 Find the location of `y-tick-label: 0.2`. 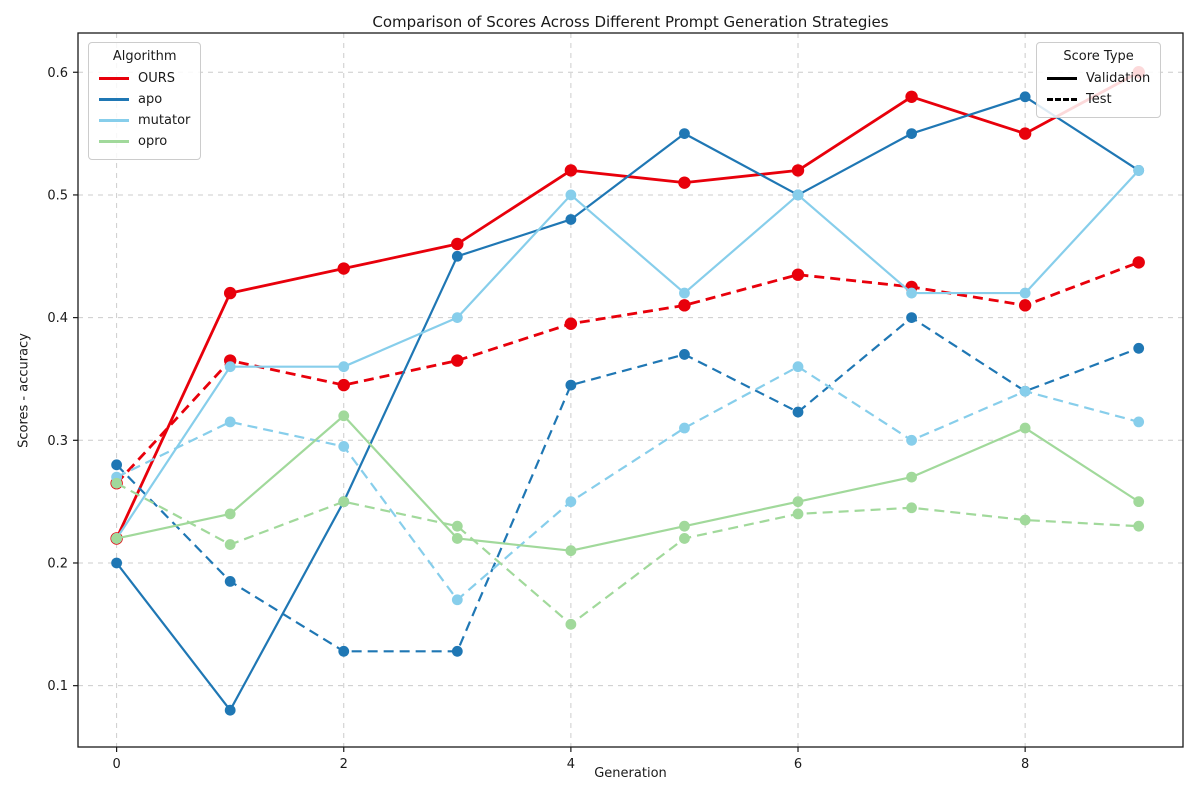

y-tick-label: 0.2 is located at coordinates (57, 563).